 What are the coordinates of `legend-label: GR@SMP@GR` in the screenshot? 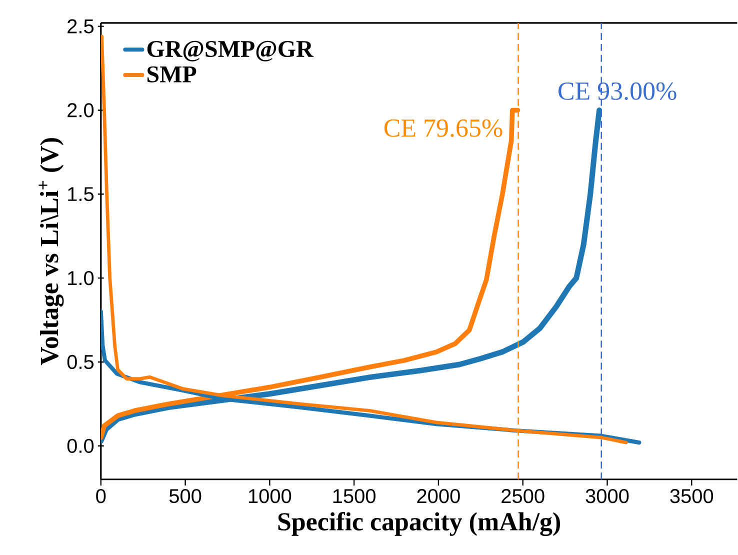 It's located at (230, 51).